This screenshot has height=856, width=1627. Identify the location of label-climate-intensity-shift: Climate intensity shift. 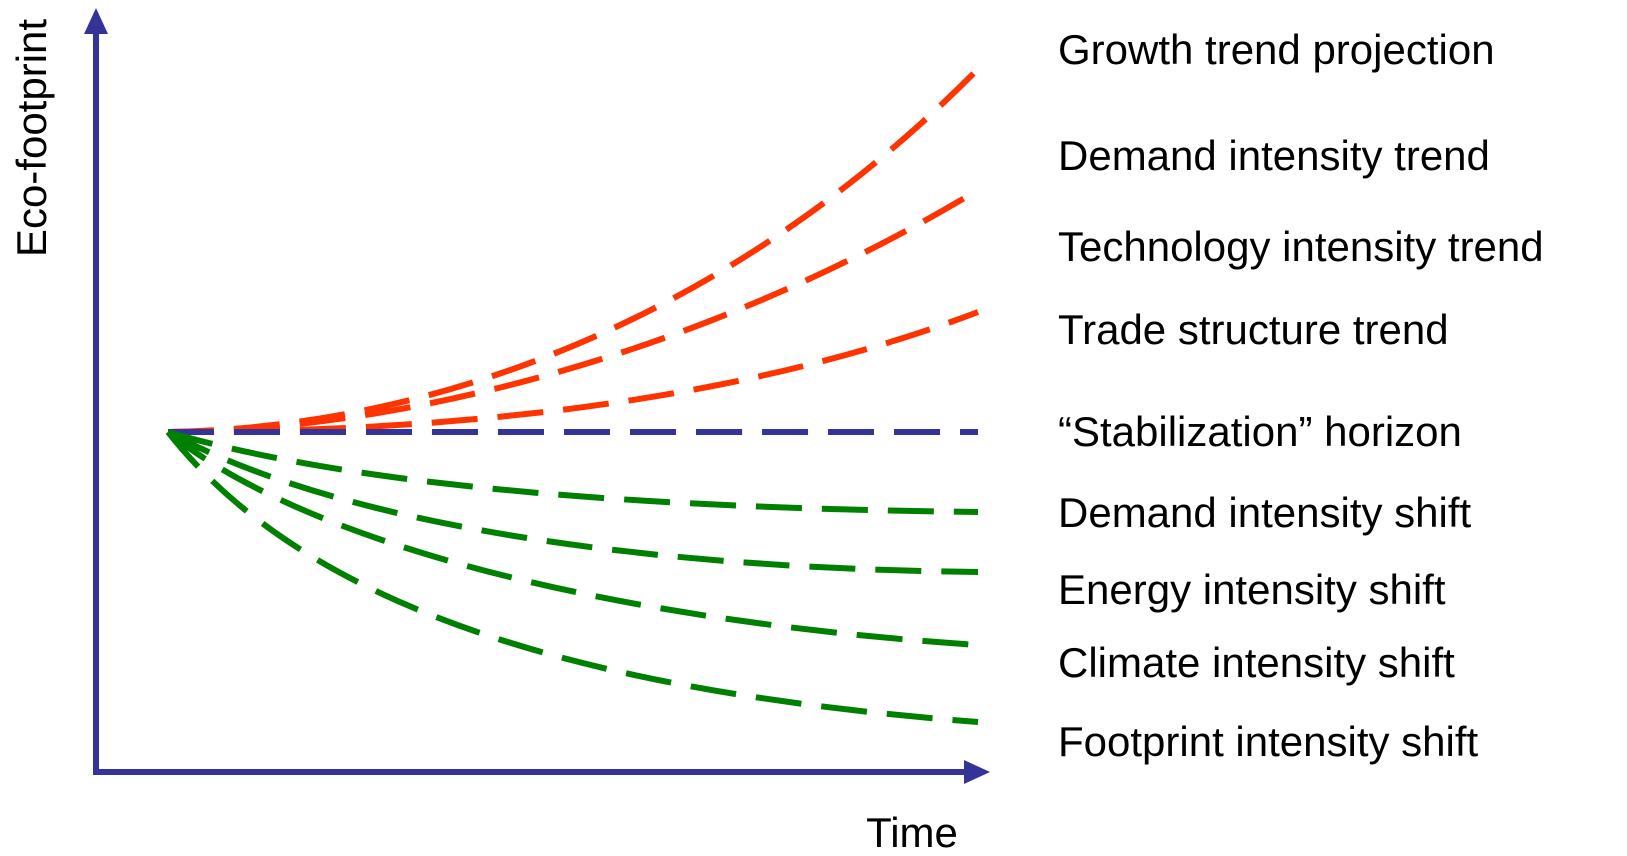
(1256, 662).